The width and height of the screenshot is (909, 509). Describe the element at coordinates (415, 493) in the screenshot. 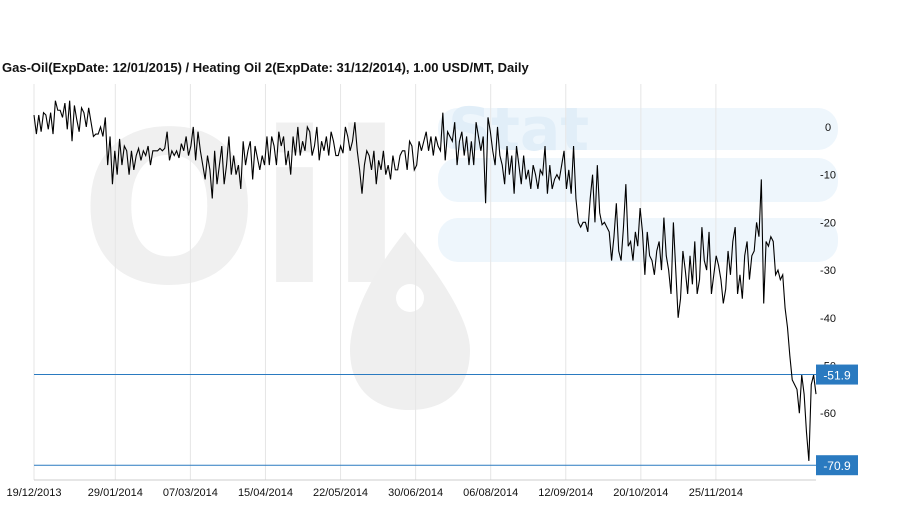

I see `x-tick-label: 30/06/2014` at that location.